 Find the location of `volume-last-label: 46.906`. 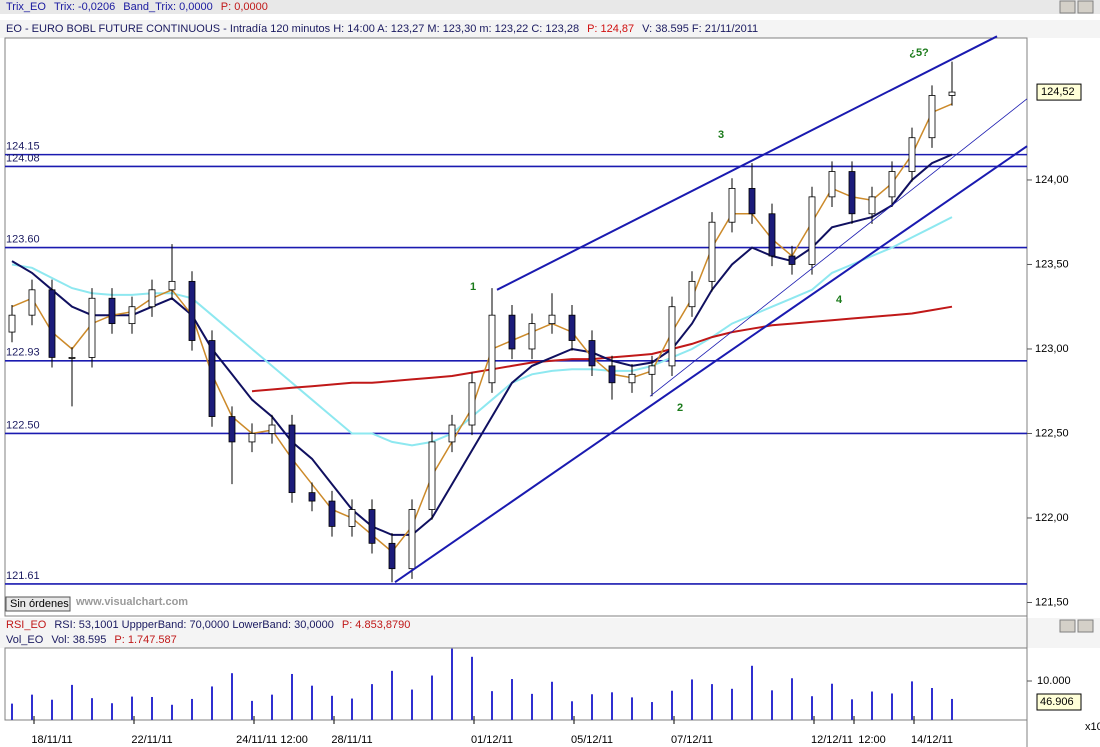

volume-last-label: 46.906 is located at coordinates (1057, 702).